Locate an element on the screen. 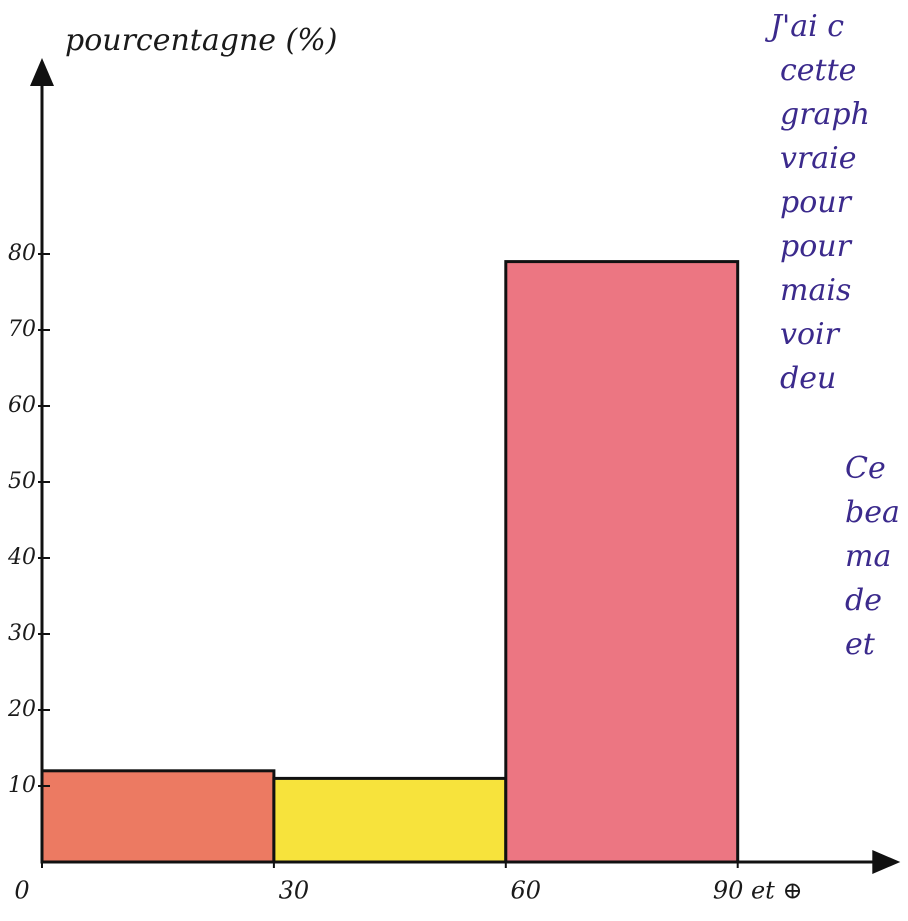 This screenshot has width=908, height=921. y-tick-label: 40 is located at coordinates (21, 557).